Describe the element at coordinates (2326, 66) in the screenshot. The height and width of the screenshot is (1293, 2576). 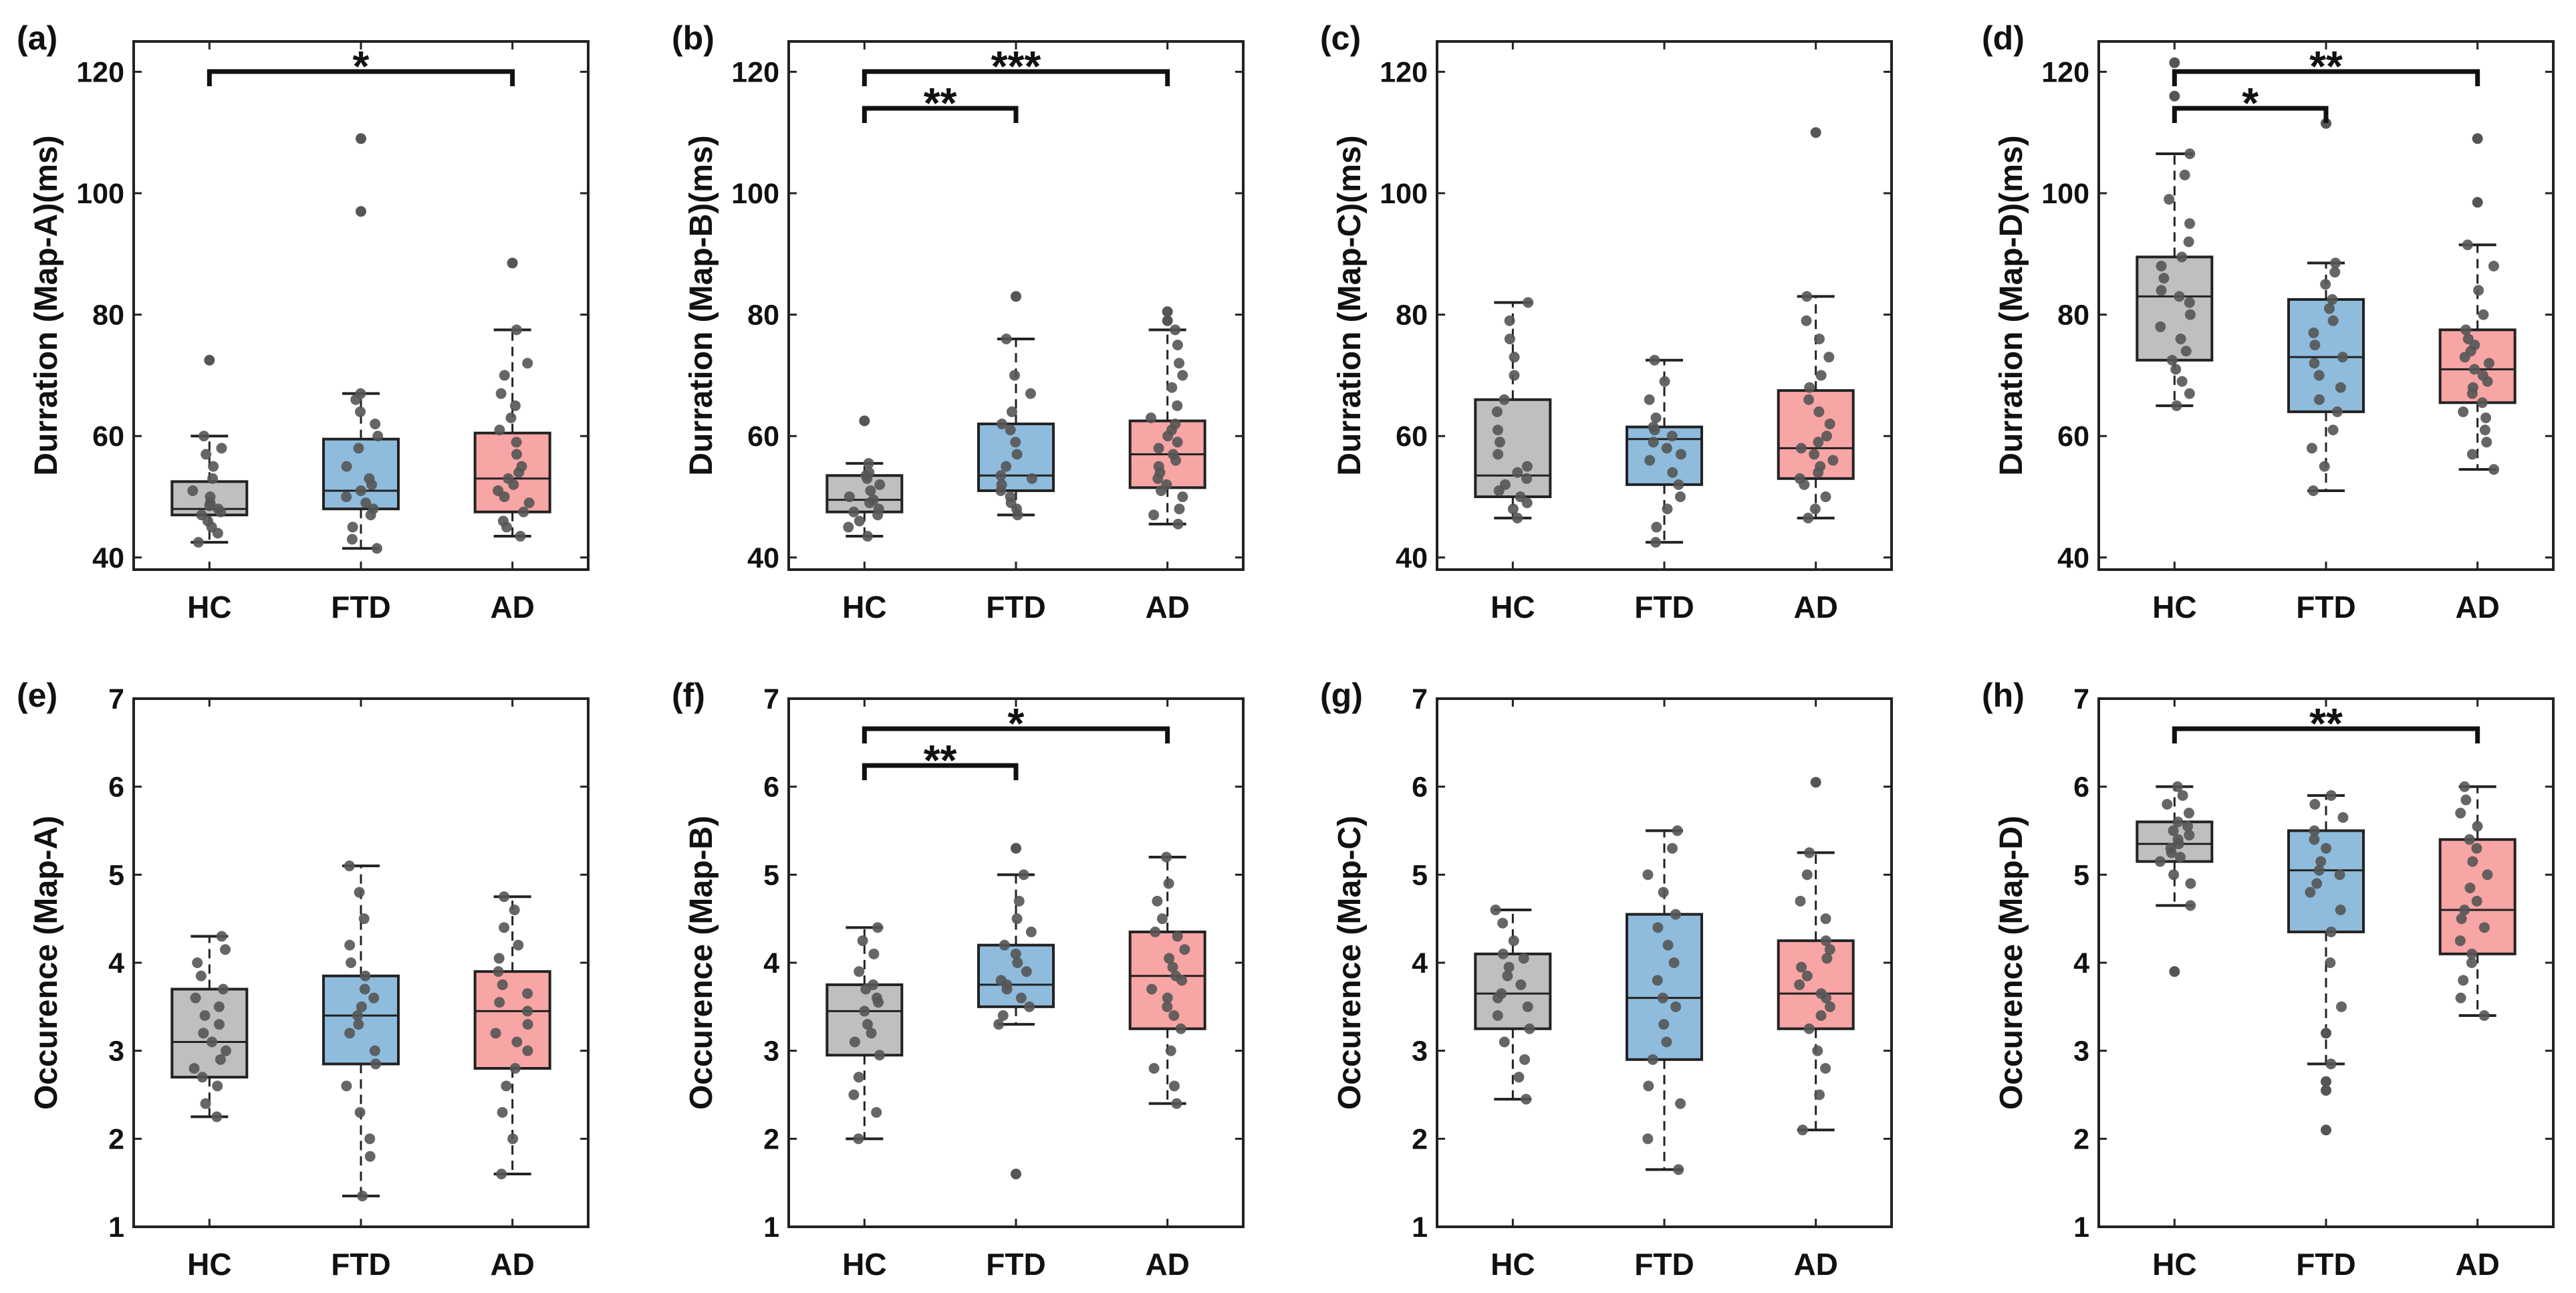
I see `significance-stars: **` at that location.